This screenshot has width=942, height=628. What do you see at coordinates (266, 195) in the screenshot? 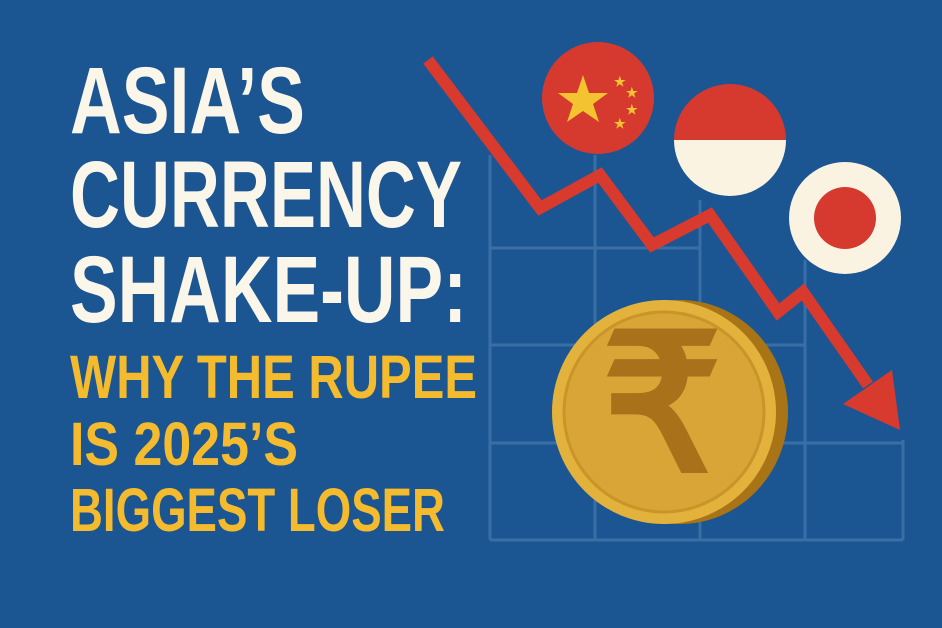
I see `title-line-2: CURRENCY` at bounding box center [266, 195].